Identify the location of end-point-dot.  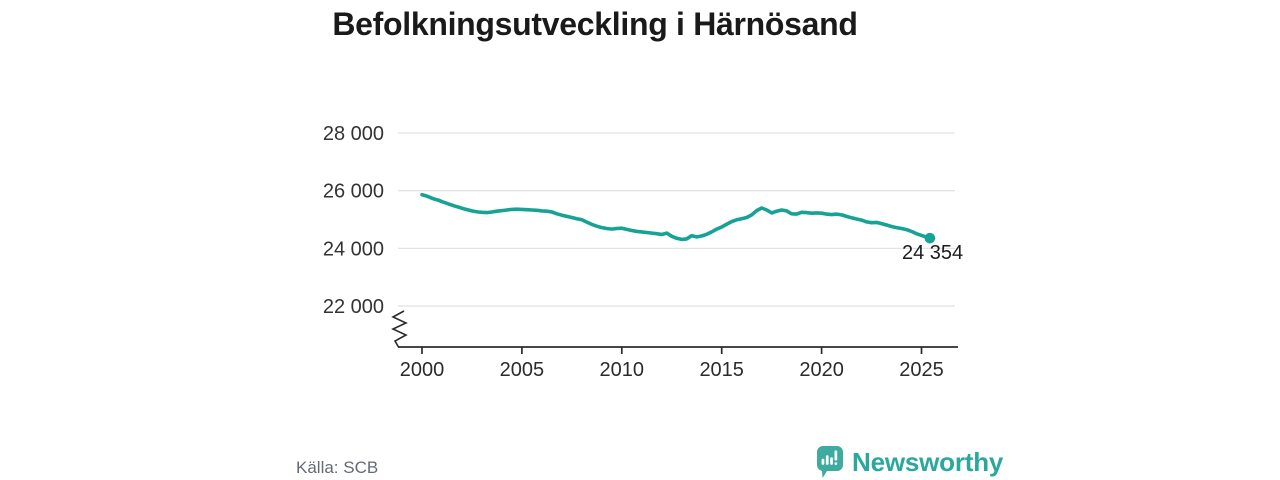
(930, 238).